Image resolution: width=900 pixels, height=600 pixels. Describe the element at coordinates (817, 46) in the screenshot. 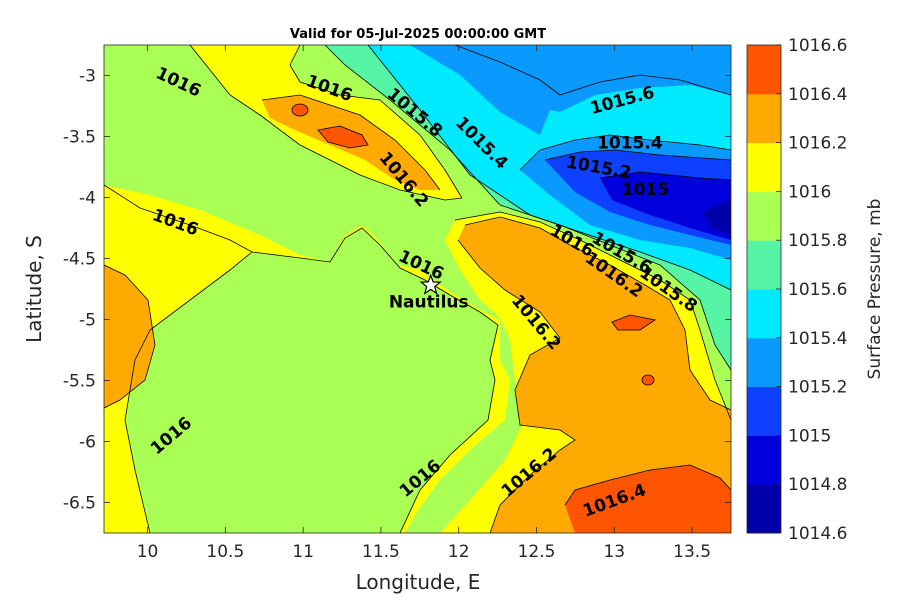

I see `colorbar-tick-label: 1016.6` at that location.